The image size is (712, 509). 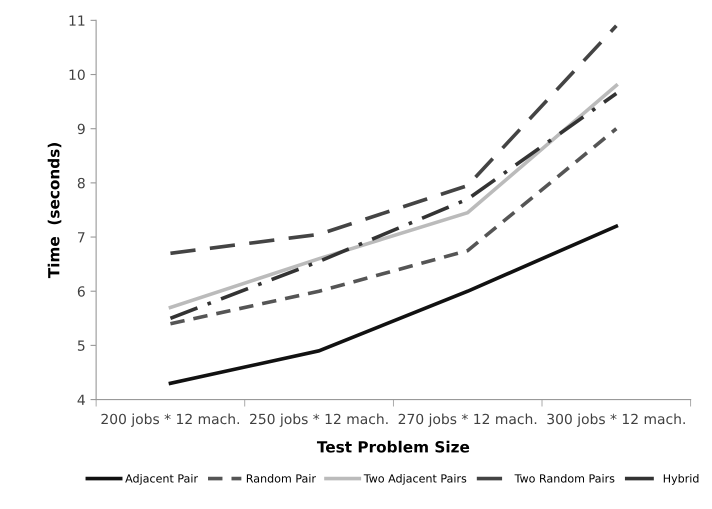 What do you see at coordinates (81, 129) in the screenshot?
I see `y-tick-label: 9` at bounding box center [81, 129].